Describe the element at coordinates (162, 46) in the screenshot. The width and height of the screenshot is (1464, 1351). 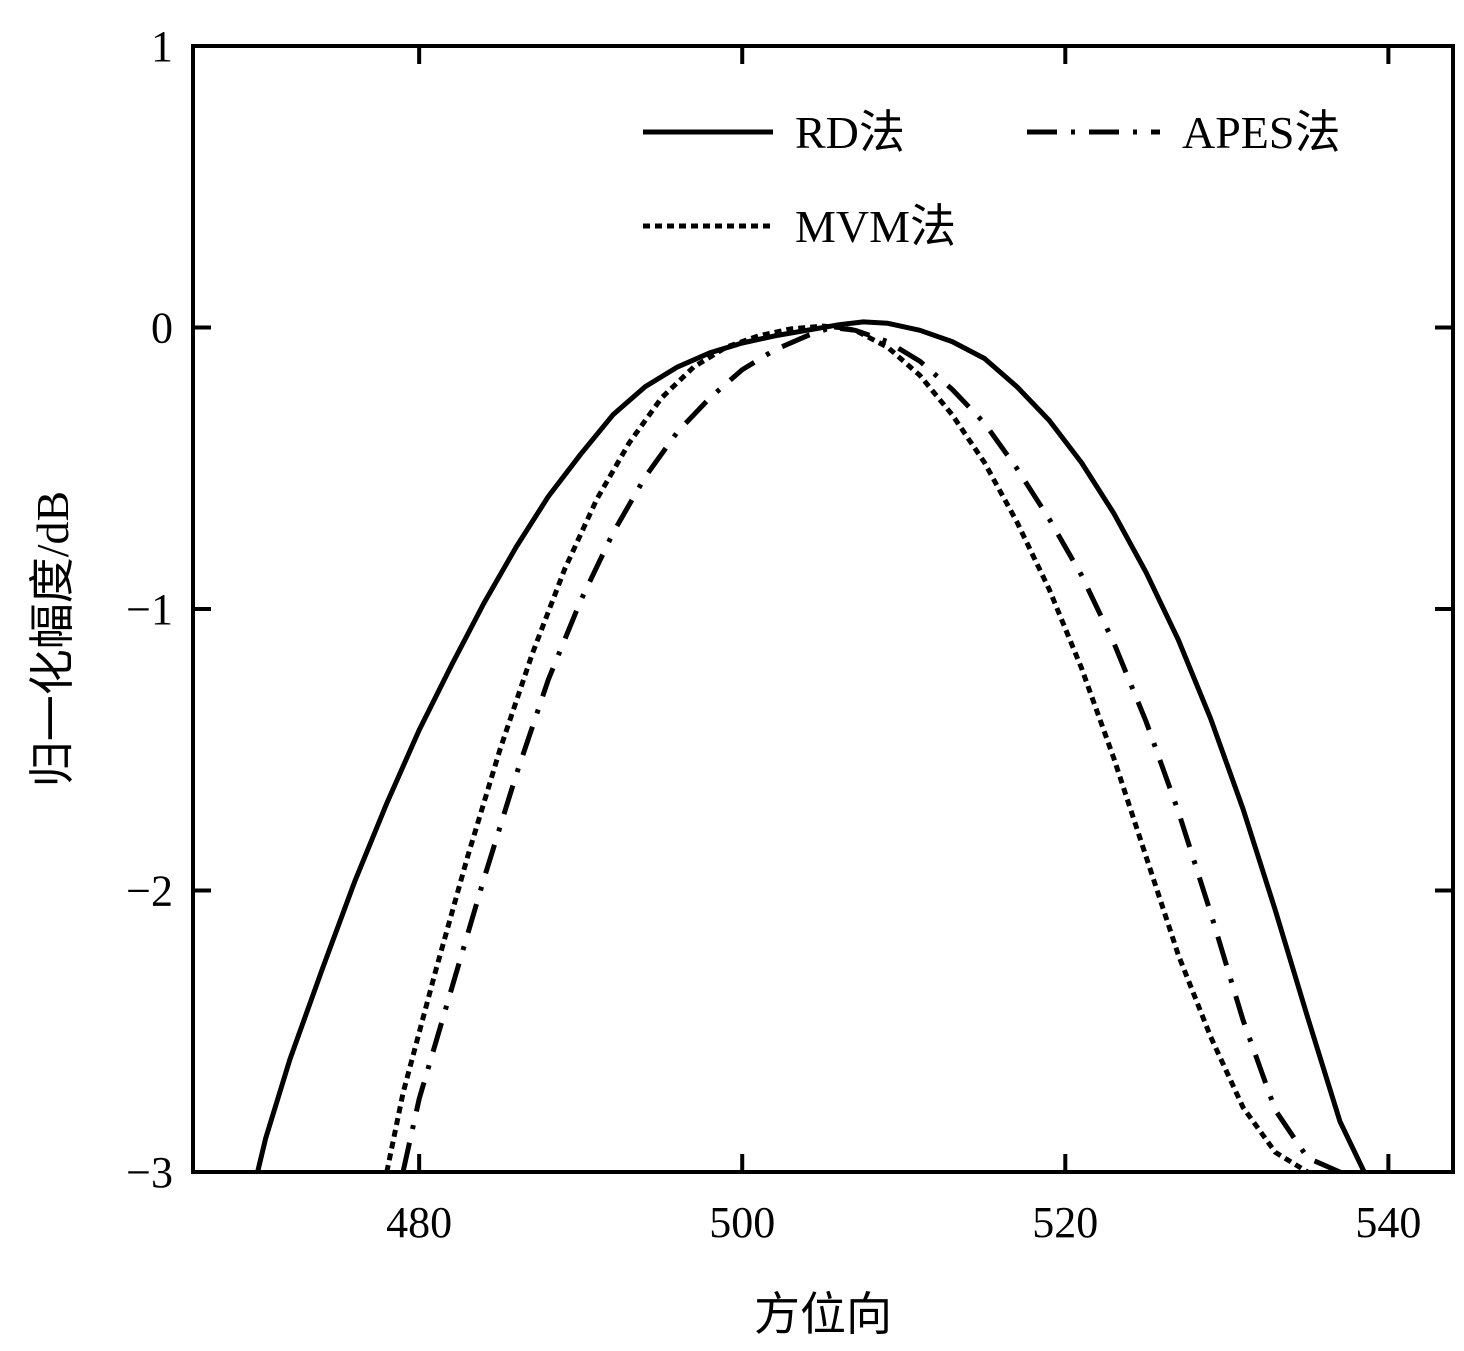
I see `y-tick-label: 1` at that location.